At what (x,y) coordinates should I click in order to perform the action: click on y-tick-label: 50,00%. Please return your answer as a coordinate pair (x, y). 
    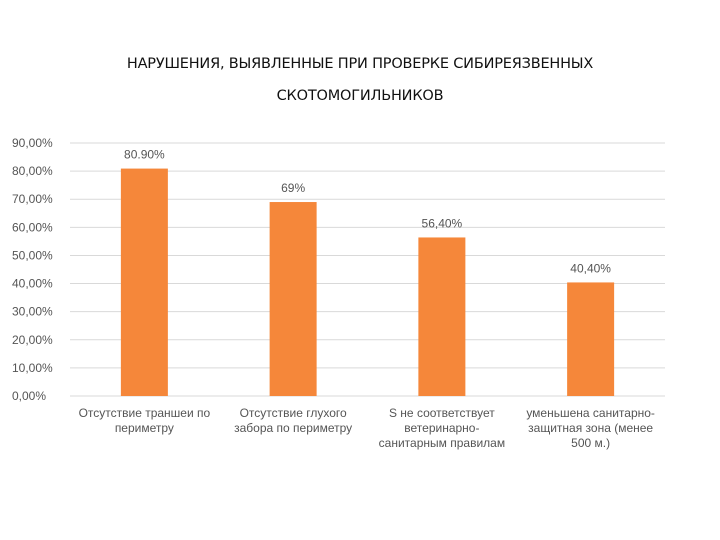
    Looking at the image, I should click on (32, 255).